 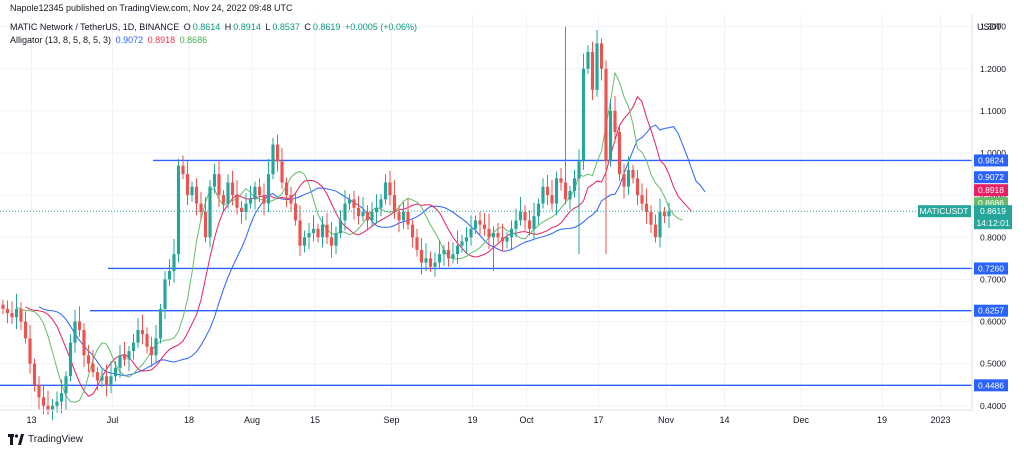 I want to click on price-tick-label: 1.0000, so click(x=993, y=153).